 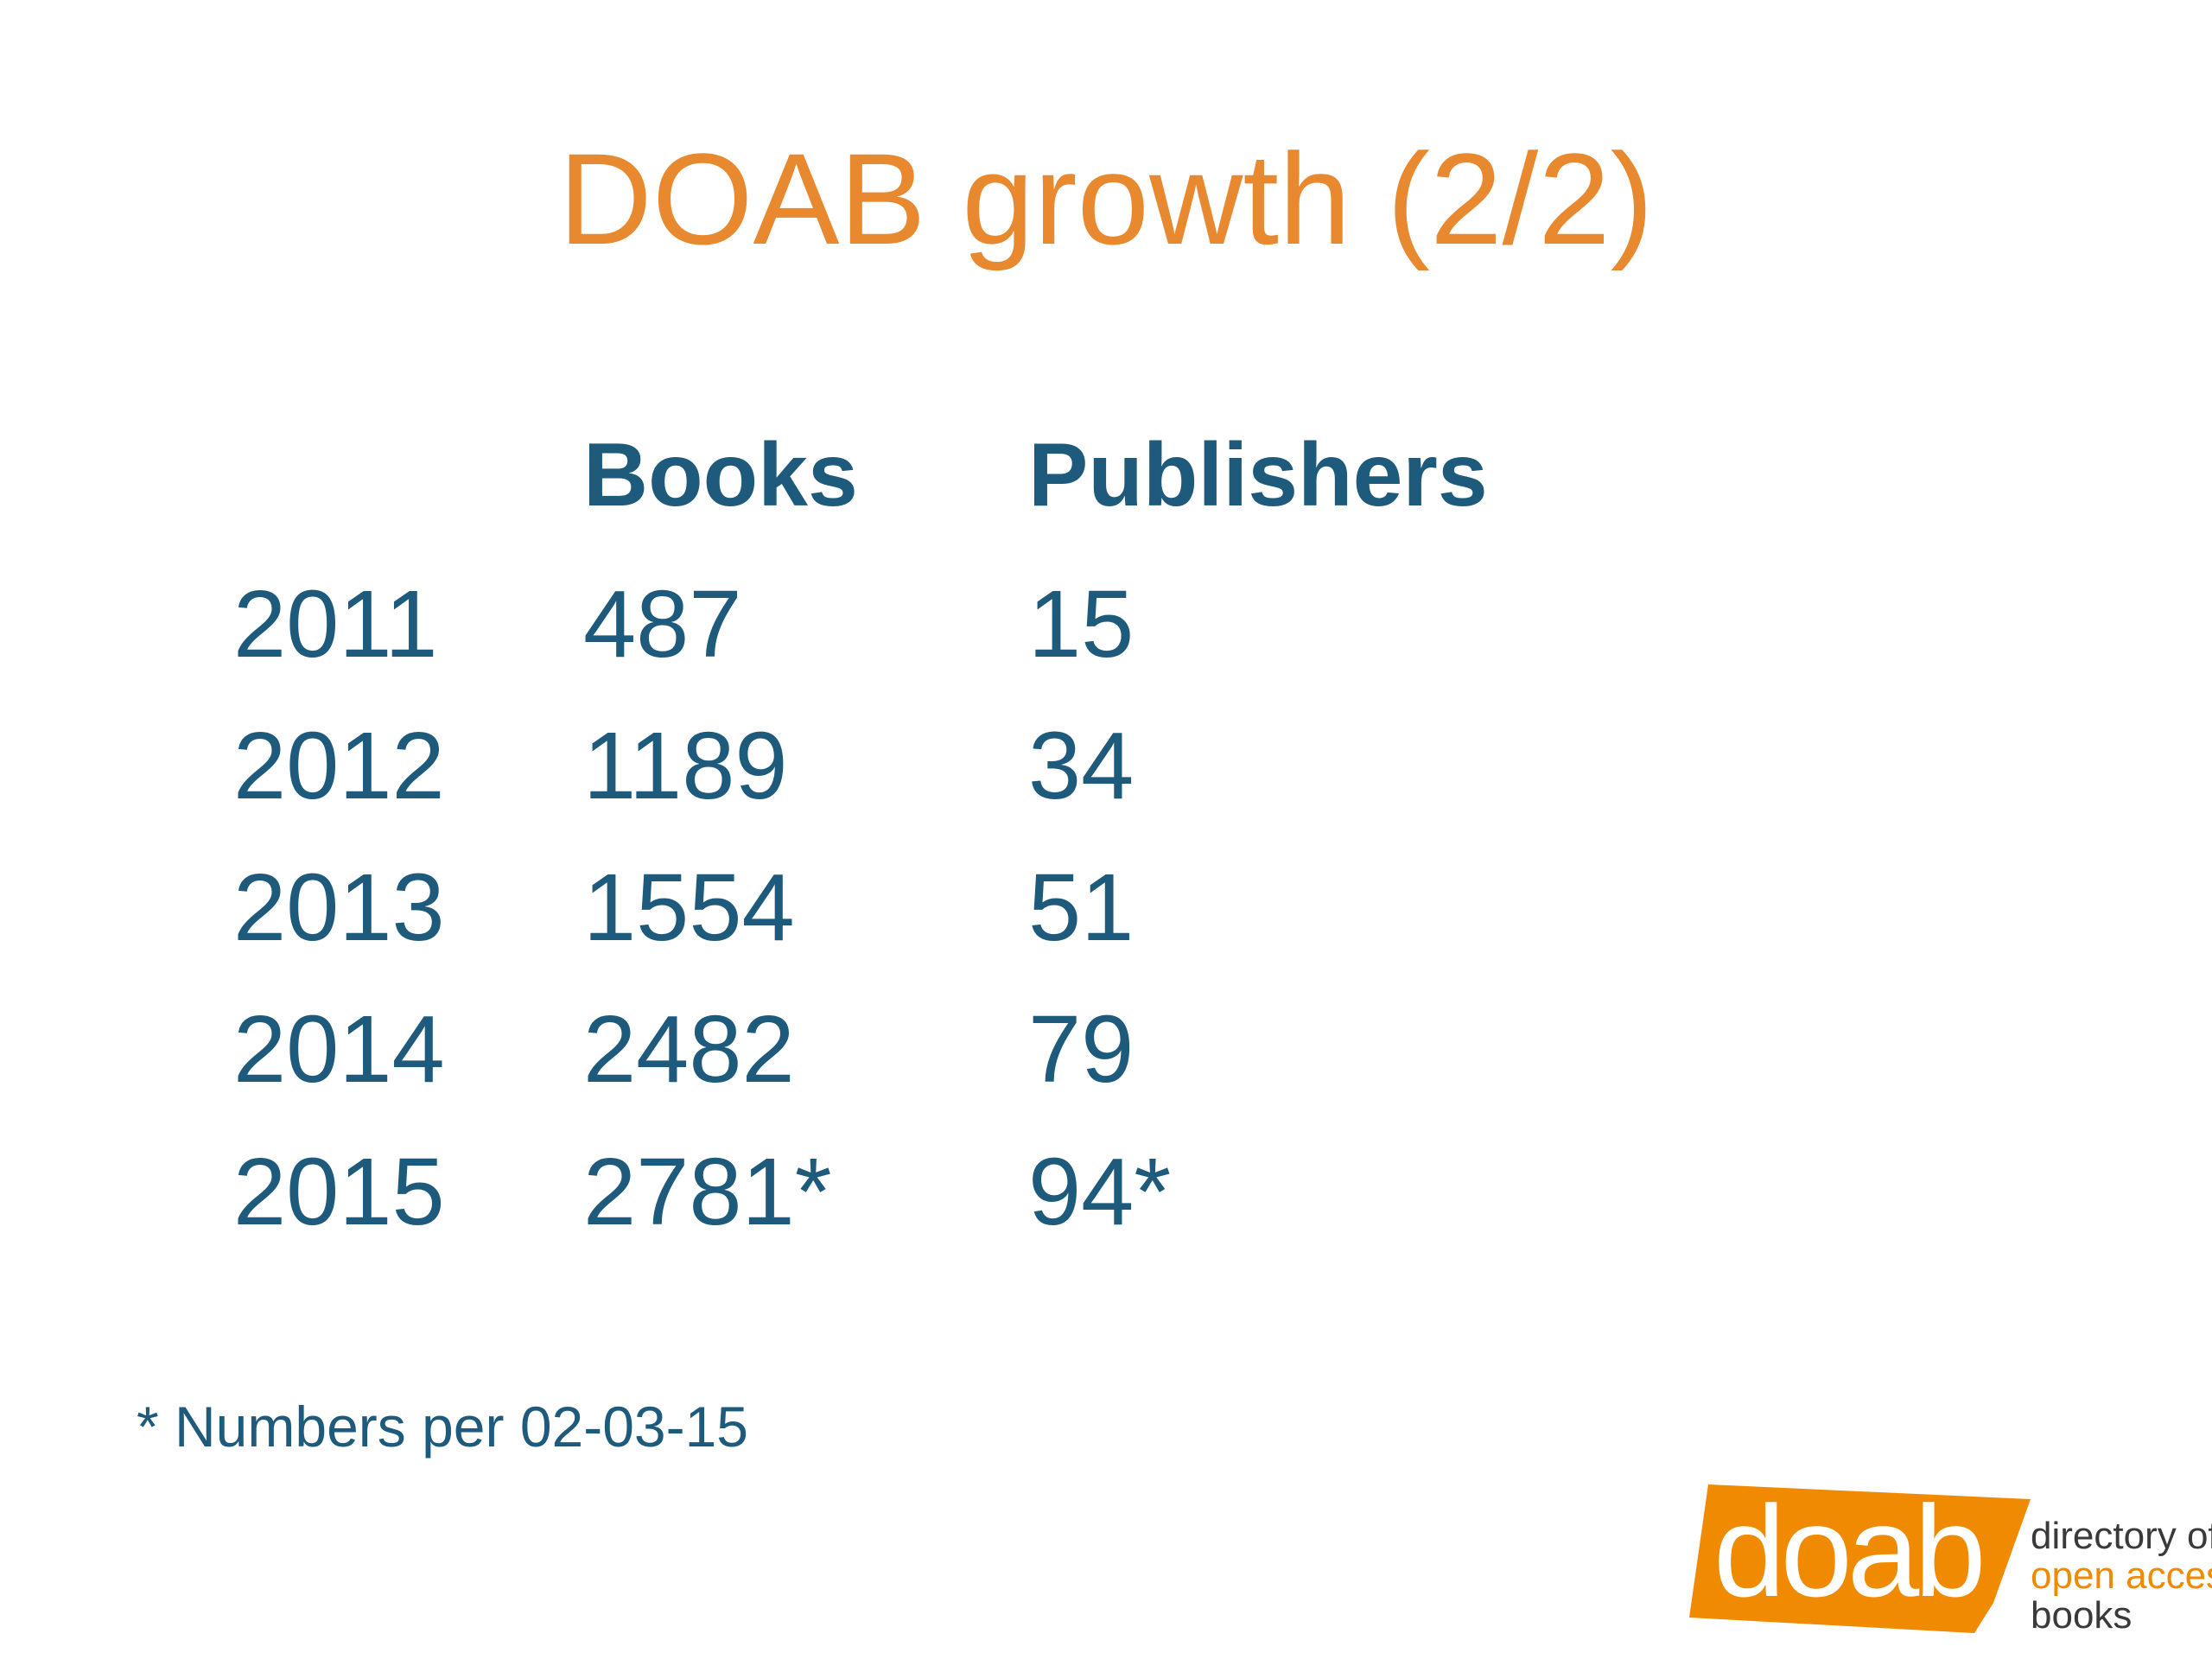 What do you see at coordinates (339, 1192) in the screenshot?
I see `row-year-2015: 2015` at bounding box center [339, 1192].